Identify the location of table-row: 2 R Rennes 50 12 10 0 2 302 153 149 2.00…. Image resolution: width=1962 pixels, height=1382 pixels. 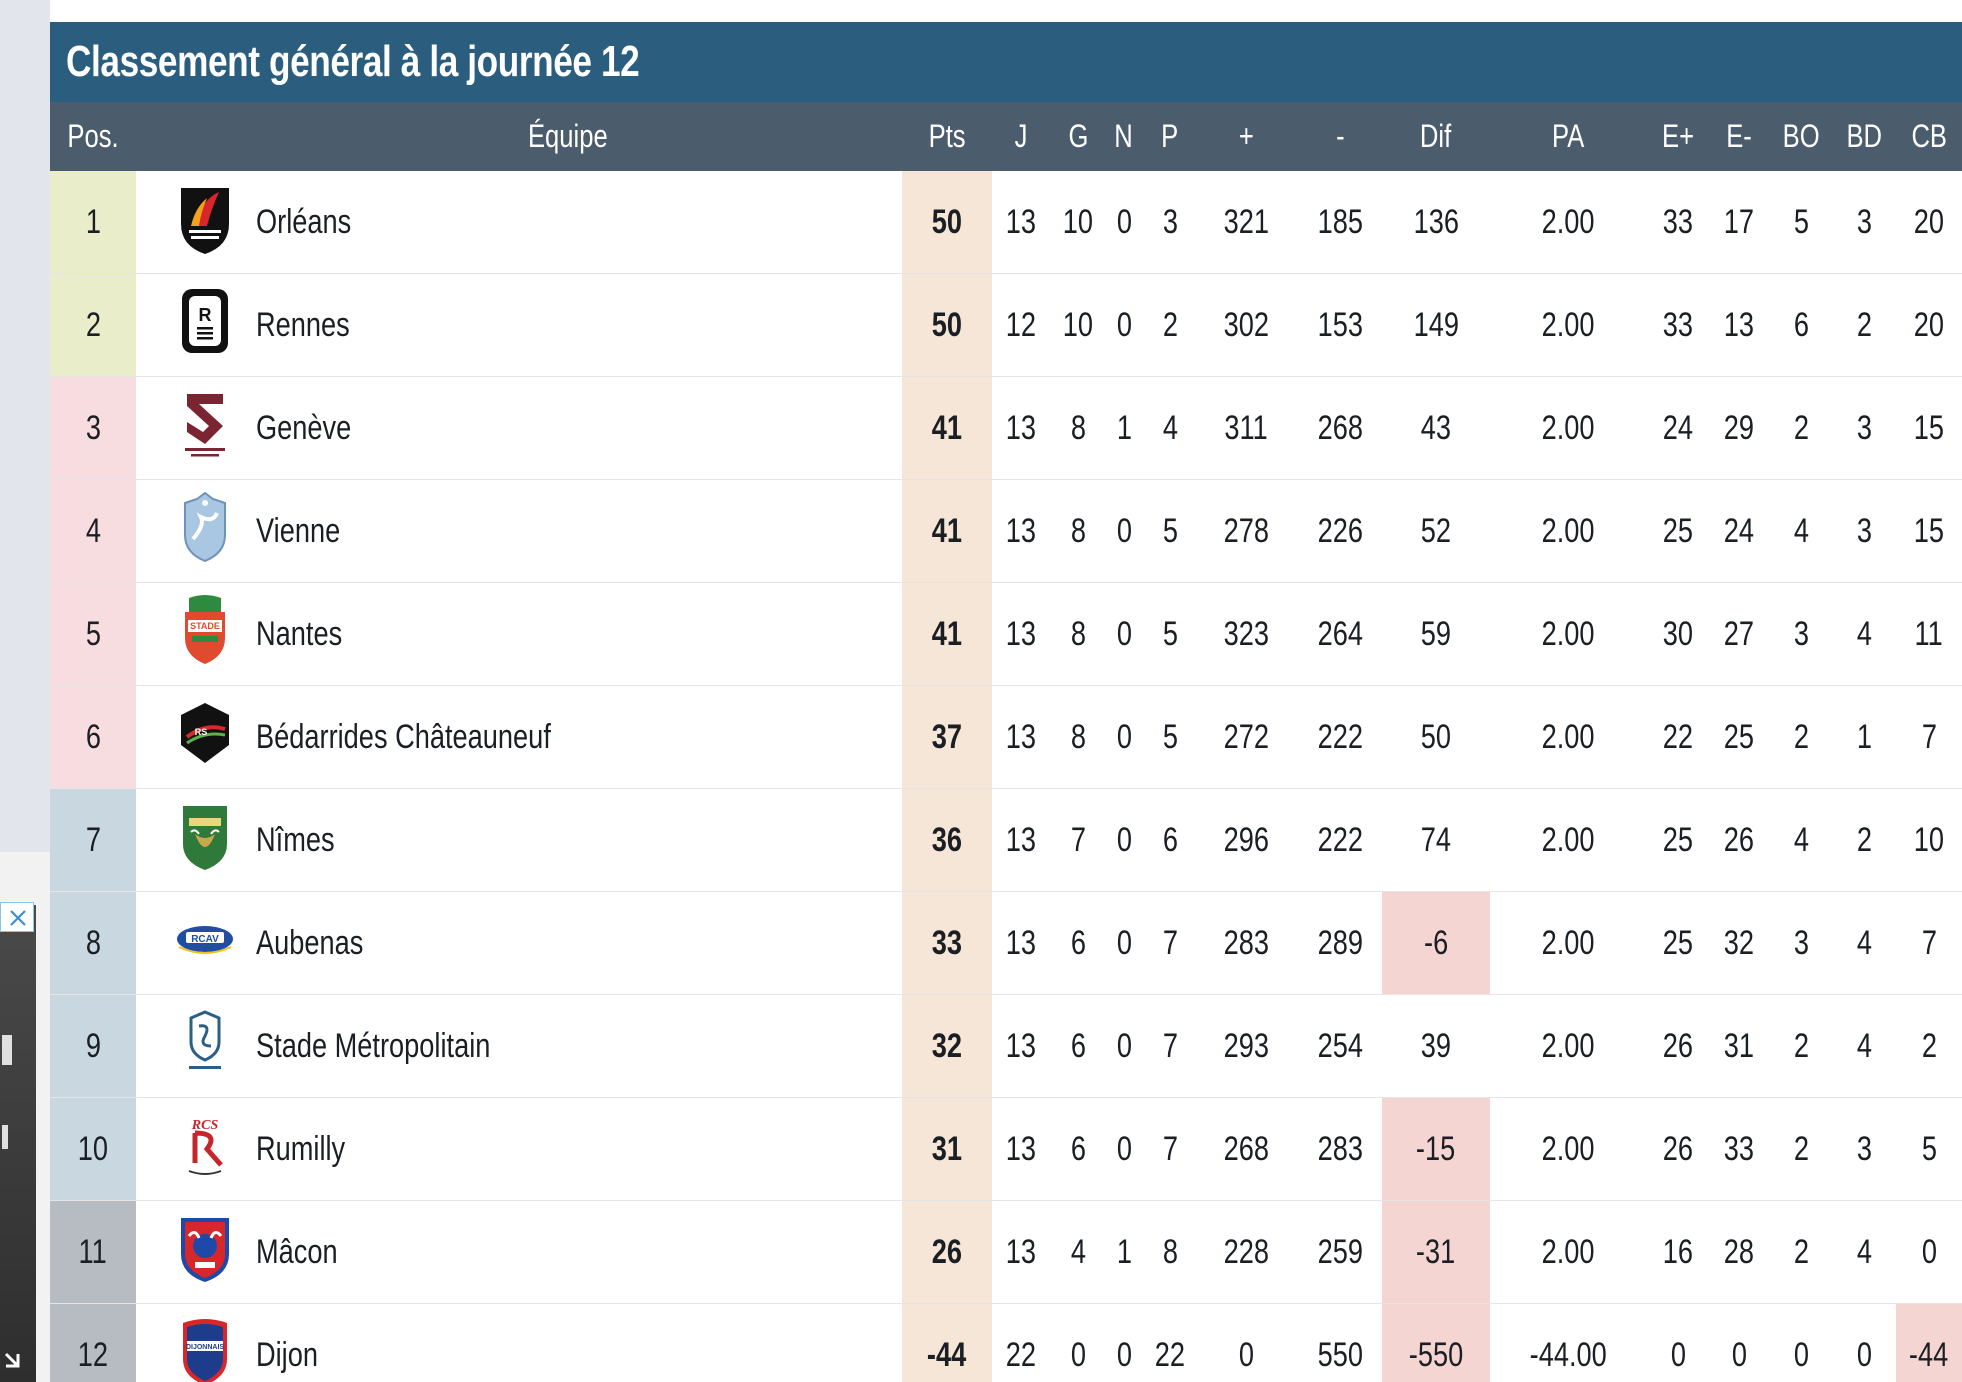
(1006, 325).